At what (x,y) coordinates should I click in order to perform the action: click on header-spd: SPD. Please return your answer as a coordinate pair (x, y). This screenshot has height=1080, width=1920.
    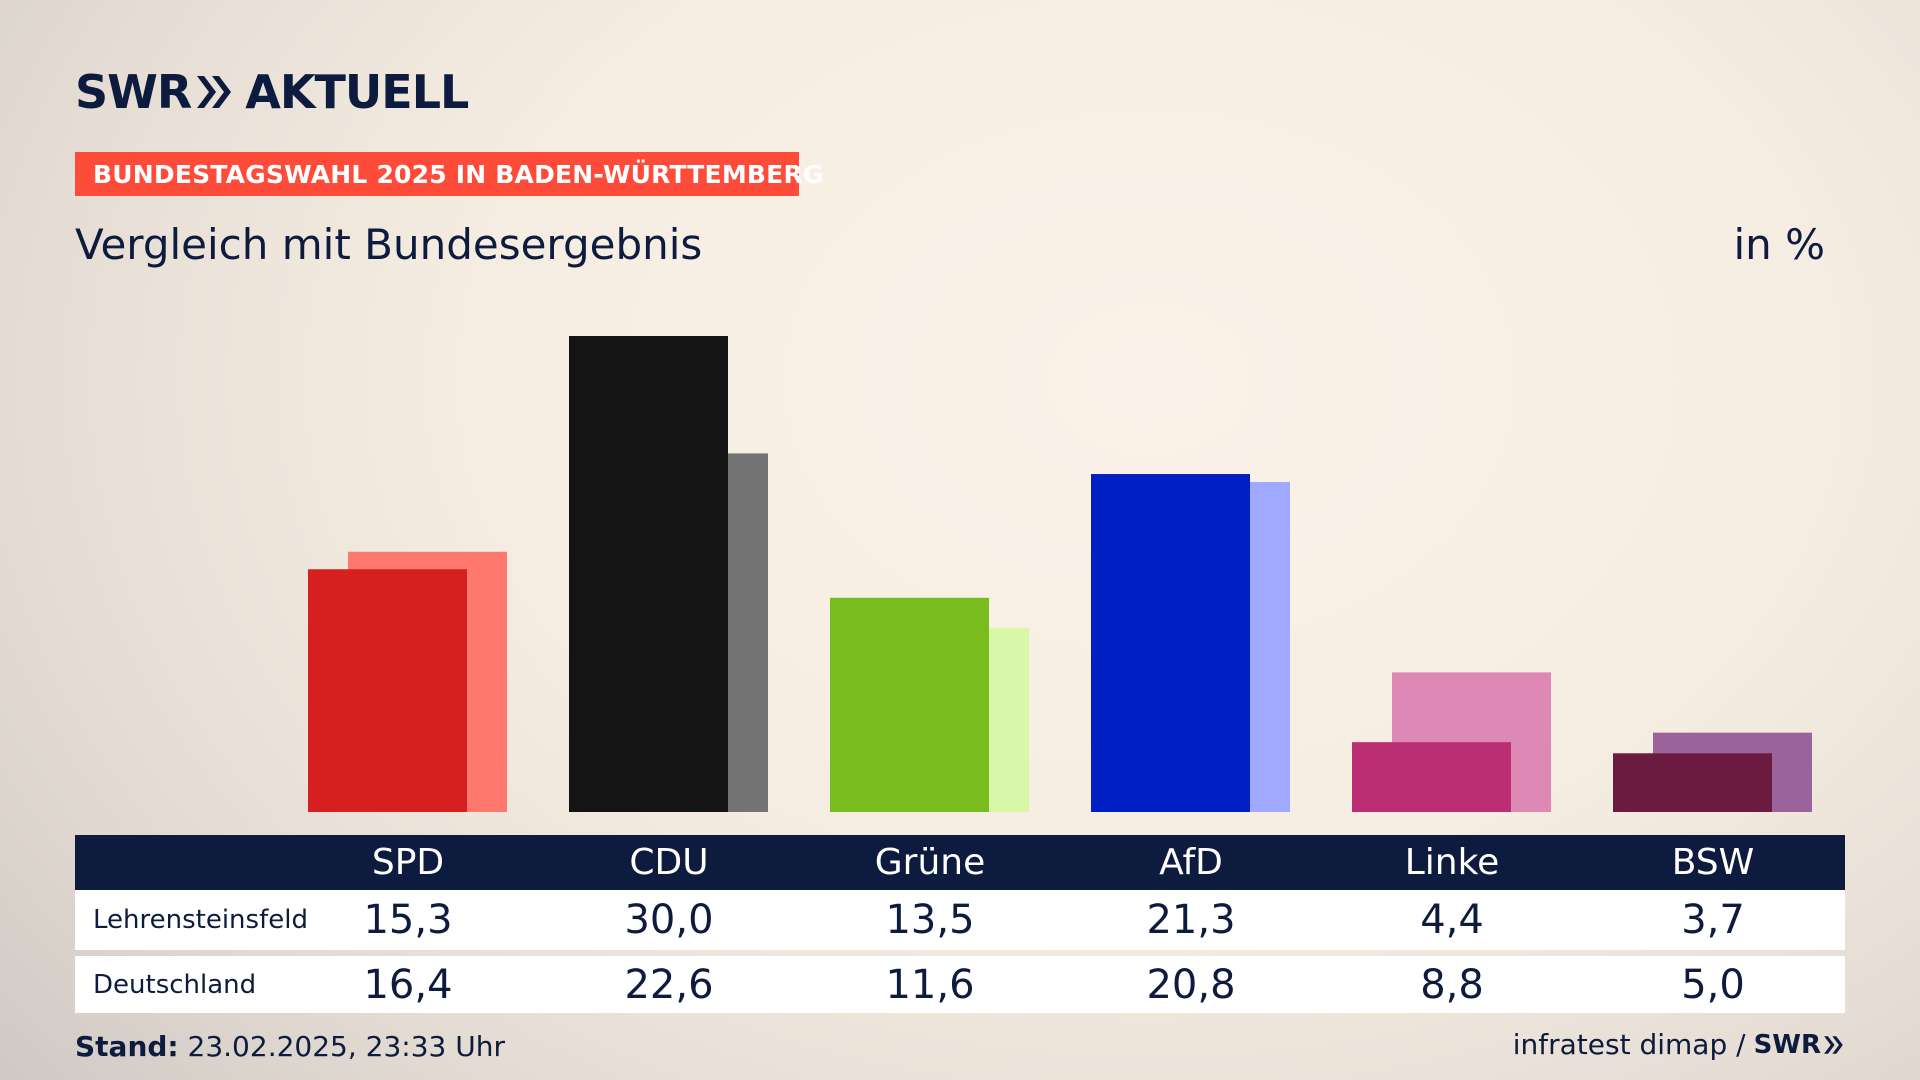
    Looking at the image, I should click on (408, 862).